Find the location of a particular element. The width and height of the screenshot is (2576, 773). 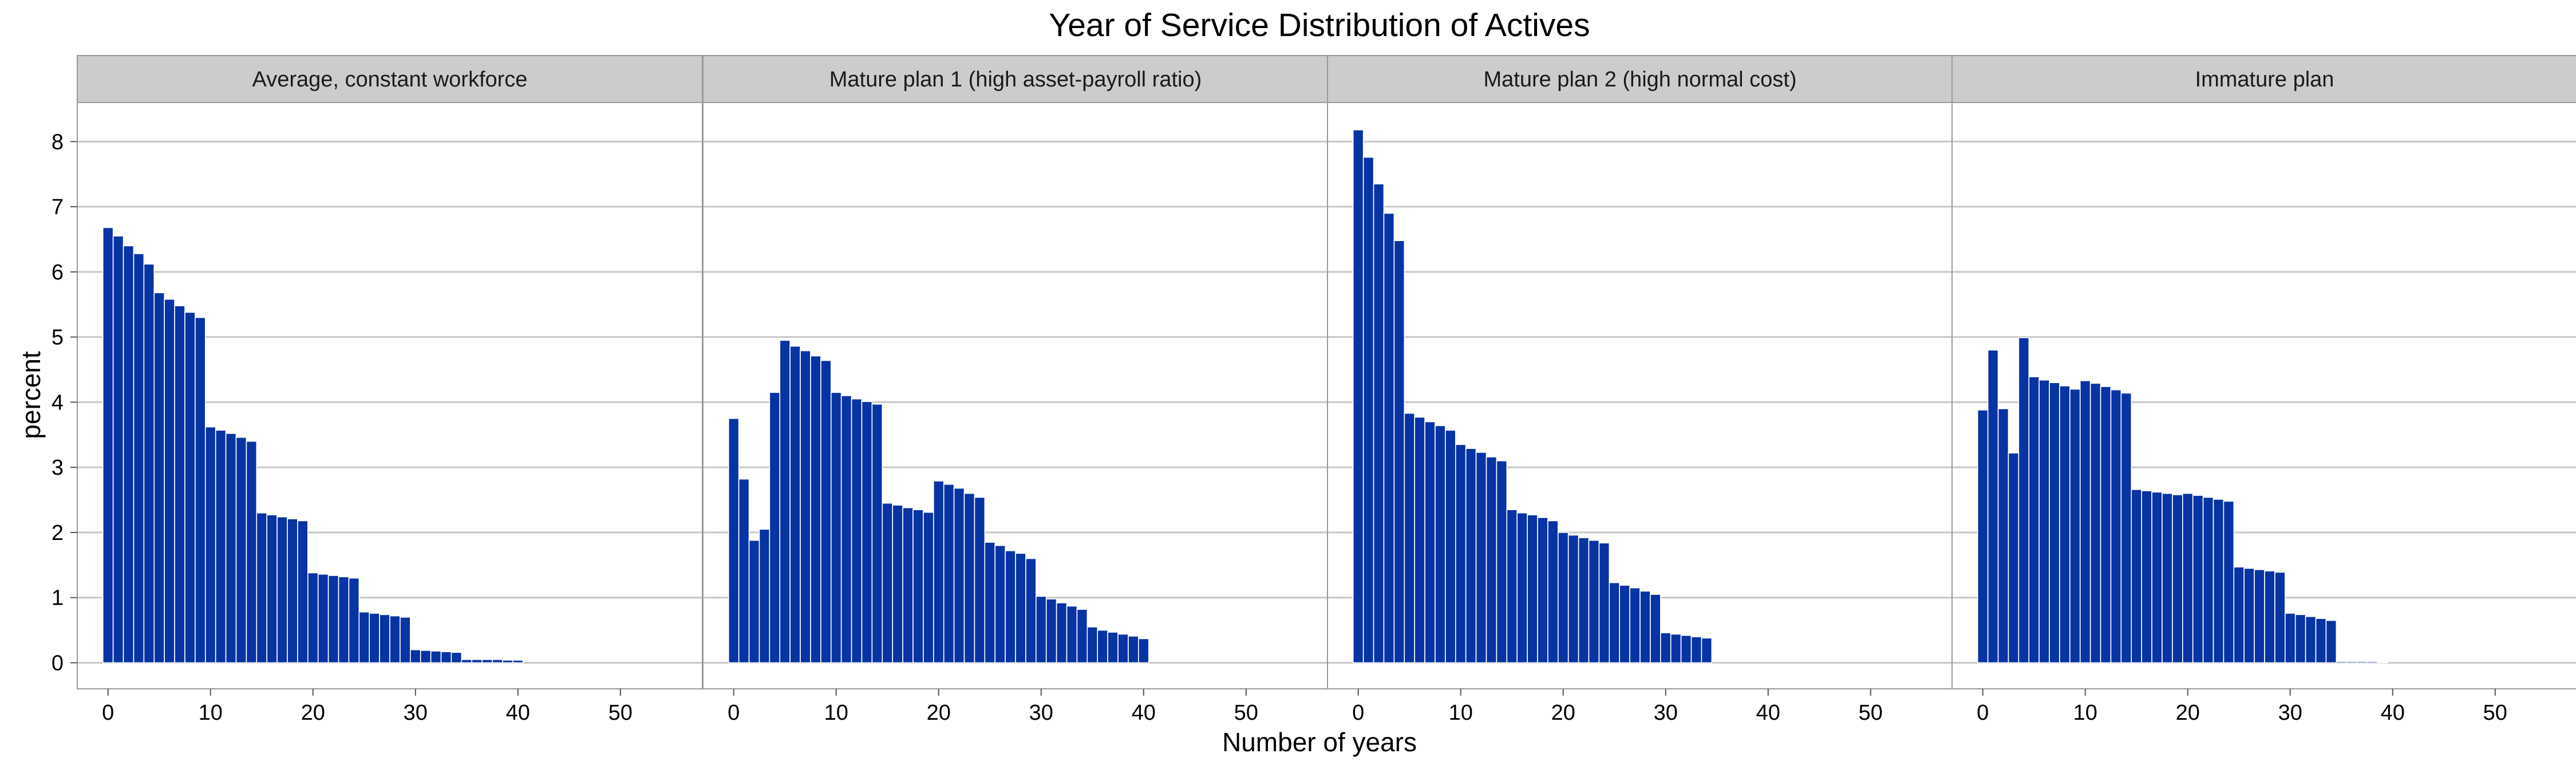

panel-strip-label: Average, constant workforce is located at coordinates (390, 80).